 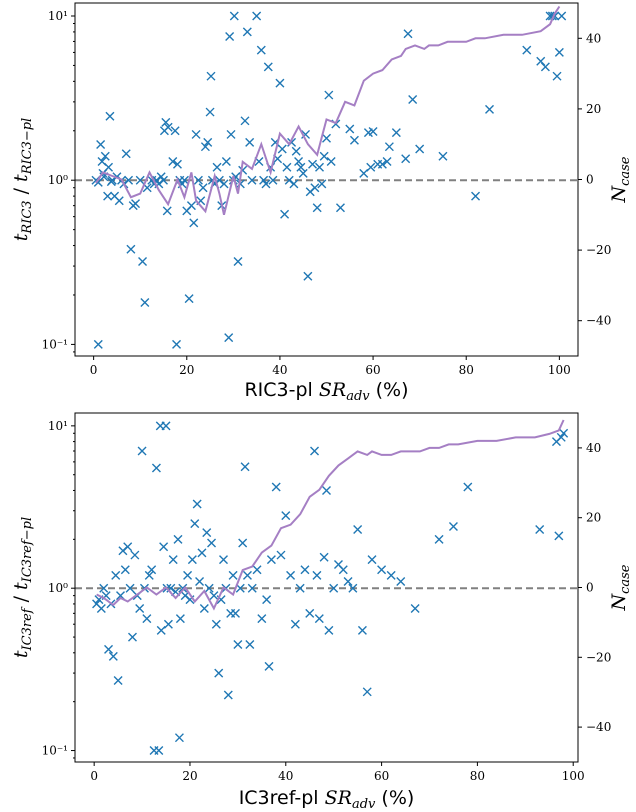 What do you see at coordinates (21, 191) in the screenshot?
I see `y-axis-label-slash: /` at bounding box center [21, 191].